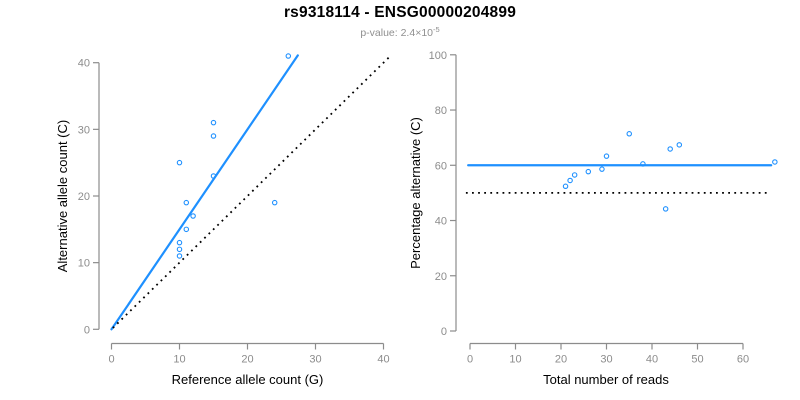  I want to click on y-tick-label: 80, so click(441, 111).